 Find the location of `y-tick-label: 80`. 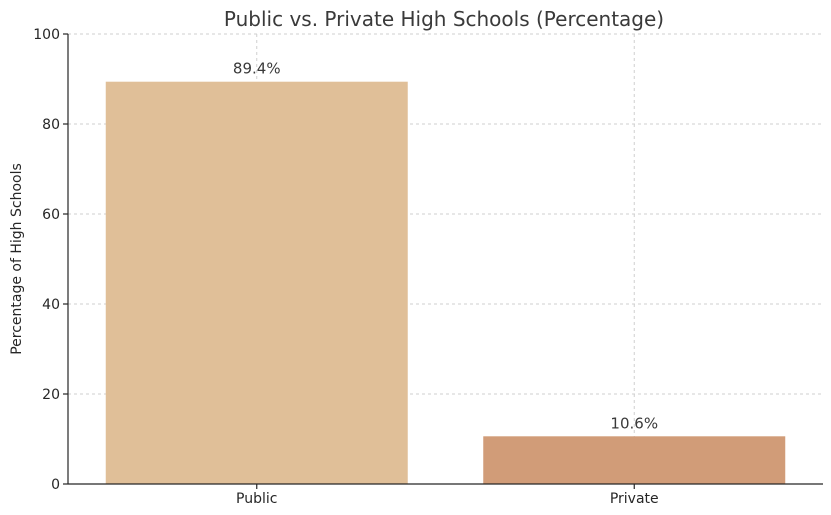

y-tick-label: 80 is located at coordinates (51, 125).